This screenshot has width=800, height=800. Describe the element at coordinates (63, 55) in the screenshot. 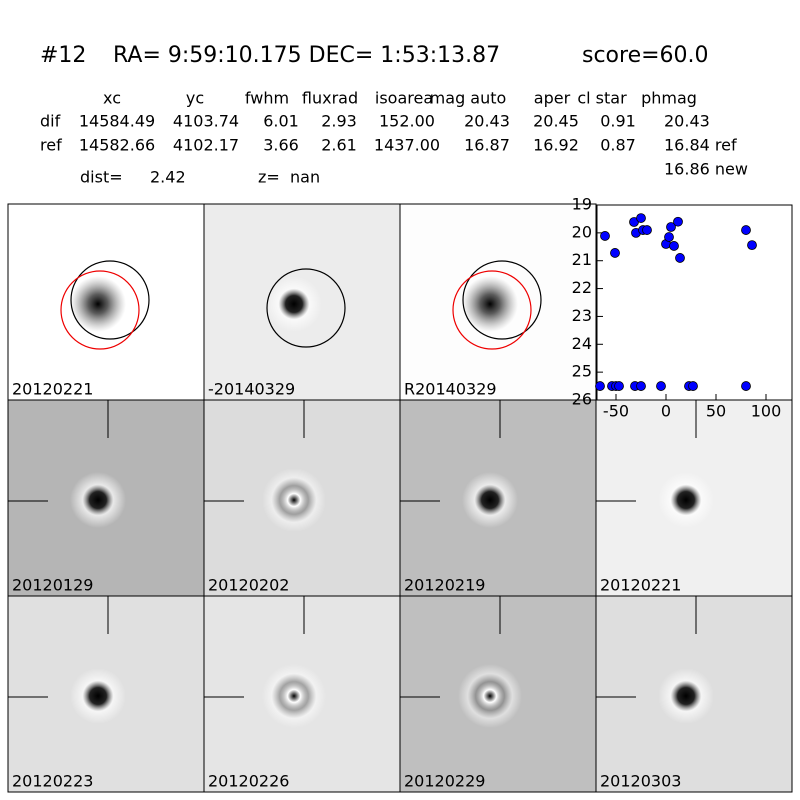

I see `object-id: #12` at that location.